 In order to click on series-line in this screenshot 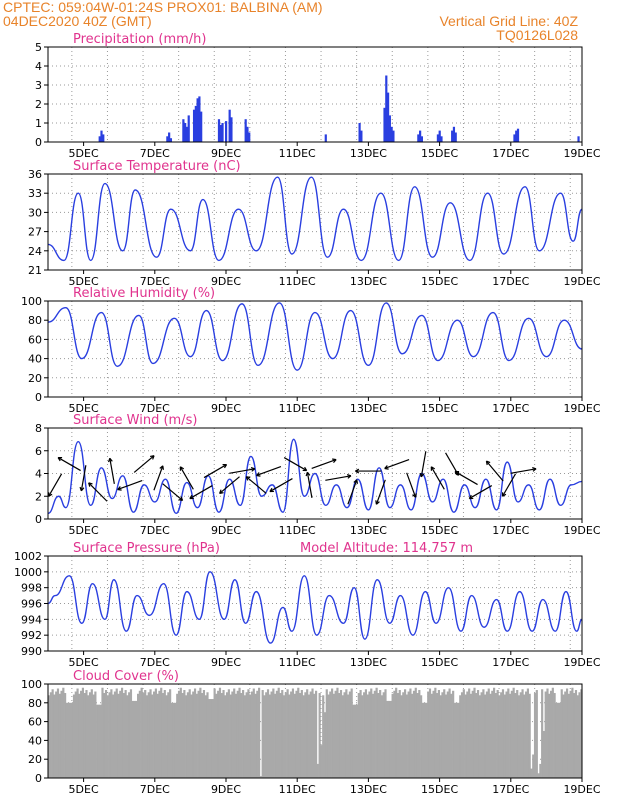, I will do `click(315, 607)`.